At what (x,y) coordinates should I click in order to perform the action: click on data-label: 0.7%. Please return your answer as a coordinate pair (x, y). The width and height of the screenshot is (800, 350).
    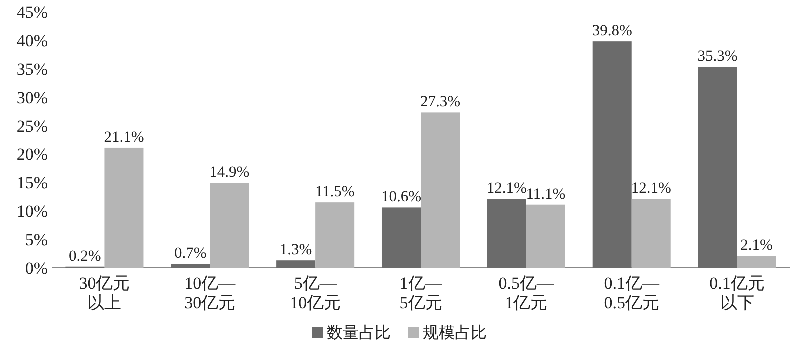
    Looking at the image, I should click on (190, 253).